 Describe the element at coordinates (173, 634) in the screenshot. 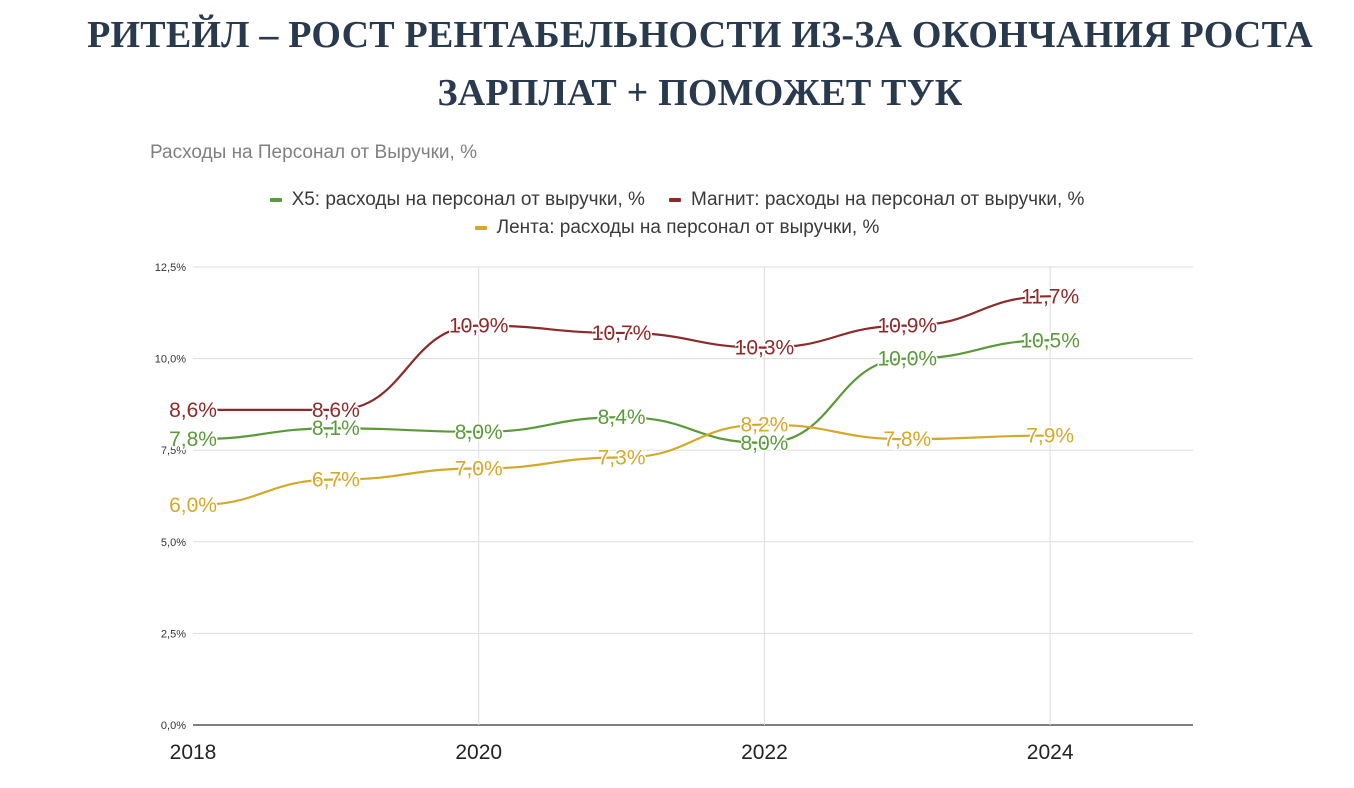

I see `y-tick-label: 2,5%` at that location.